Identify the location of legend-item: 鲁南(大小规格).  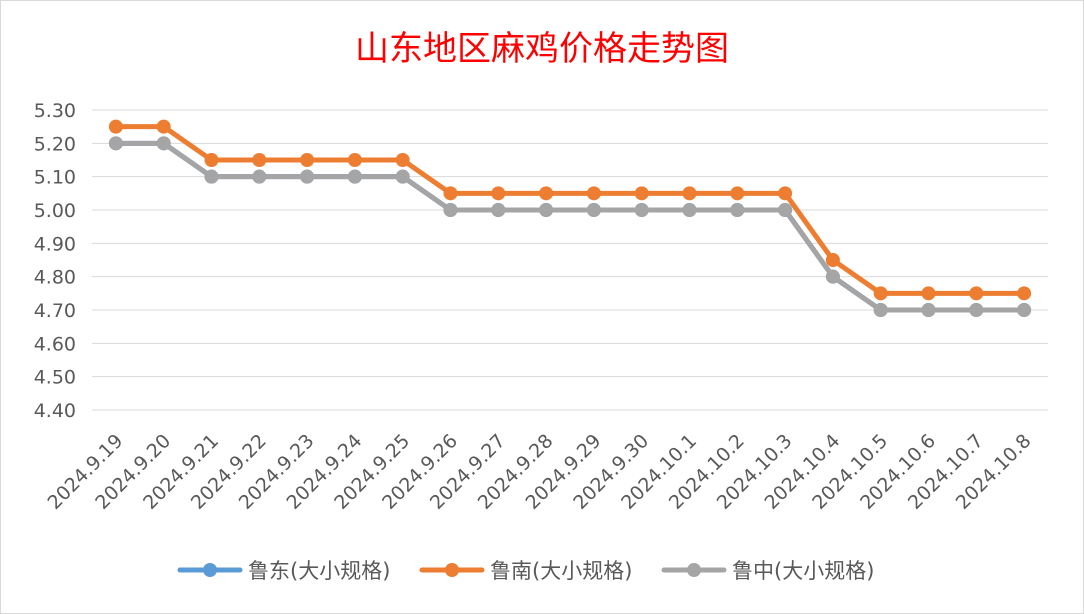
(525, 571).